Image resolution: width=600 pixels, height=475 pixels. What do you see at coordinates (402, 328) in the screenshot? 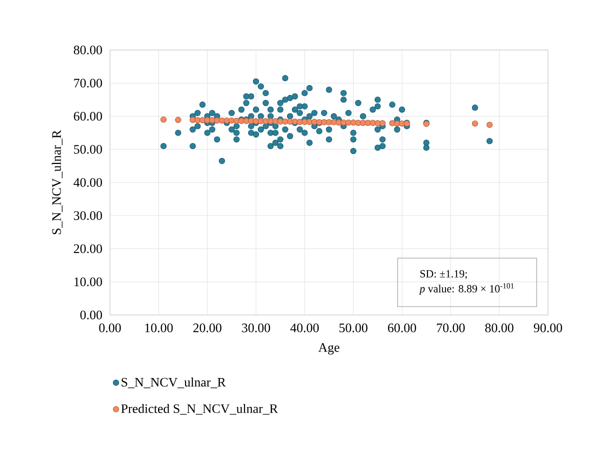
I see `x-tick-label: 60.00` at bounding box center [402, 328].